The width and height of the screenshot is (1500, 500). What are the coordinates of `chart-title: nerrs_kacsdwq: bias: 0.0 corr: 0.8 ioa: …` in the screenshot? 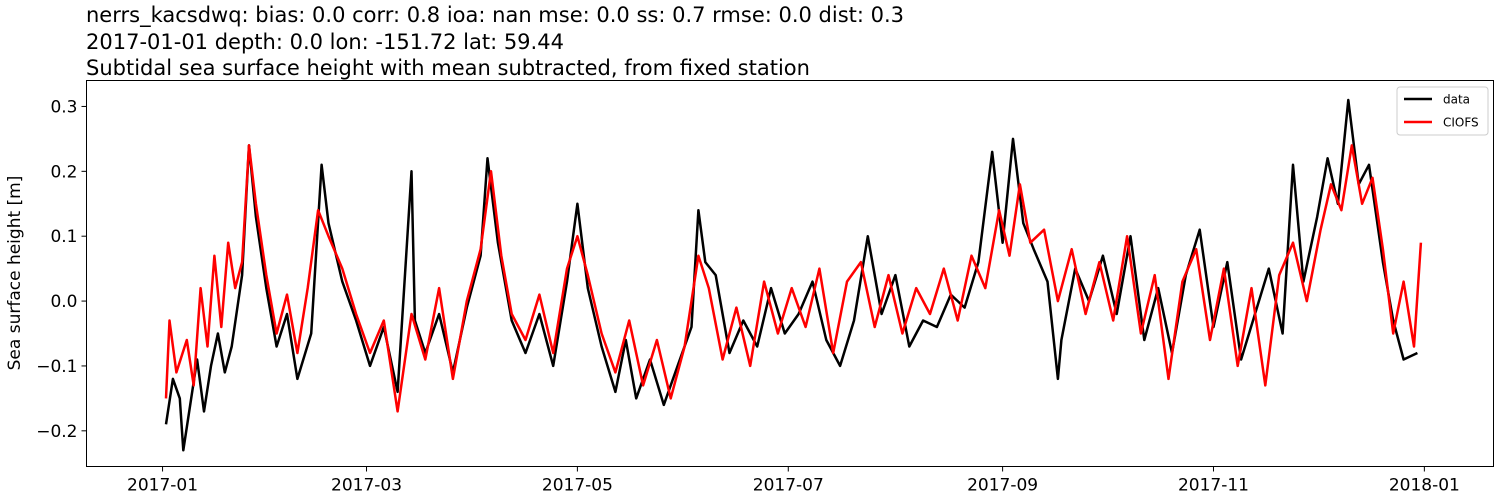 It's located at (495, 42).